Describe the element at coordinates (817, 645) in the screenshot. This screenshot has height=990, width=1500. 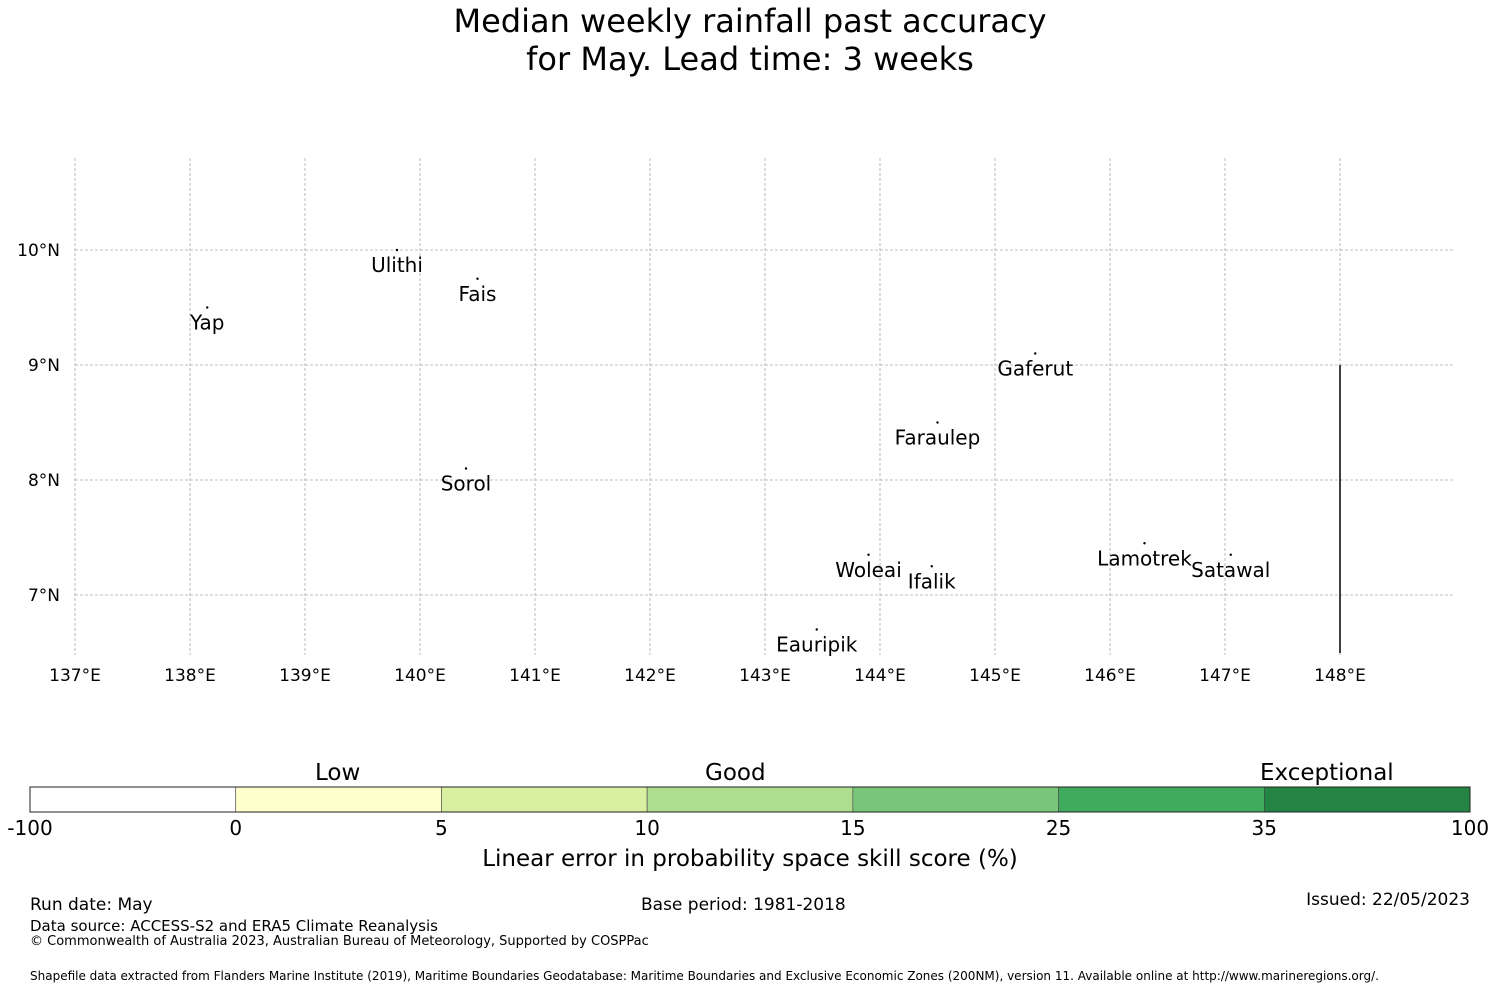
I see `island-label: Eauripik` at that location.